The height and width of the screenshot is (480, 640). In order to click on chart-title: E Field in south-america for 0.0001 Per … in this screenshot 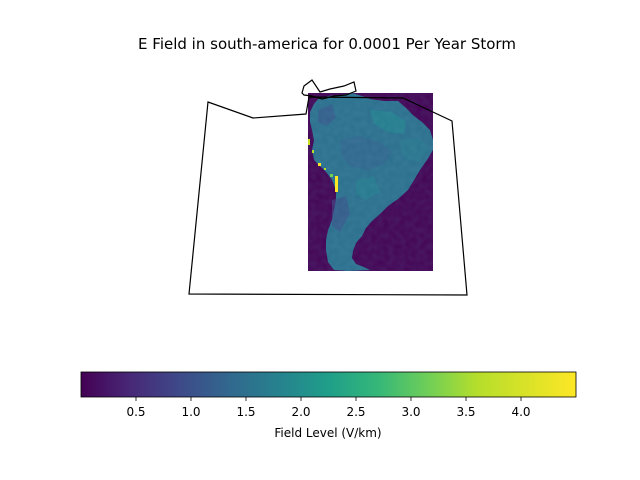, I will do `click(327, 44)`.